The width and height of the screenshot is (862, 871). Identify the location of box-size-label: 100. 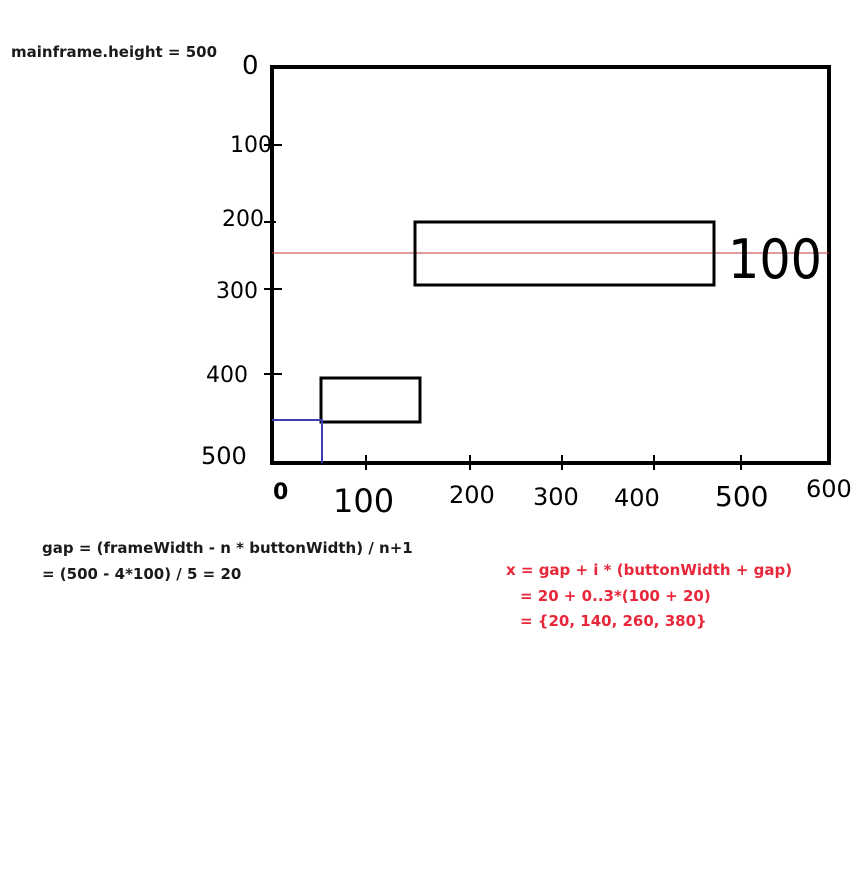
(775, 259).